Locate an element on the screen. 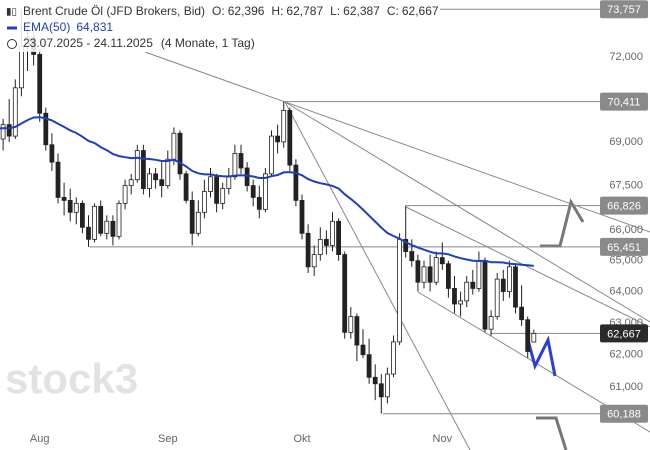 The height and width of the screenshot is (450, 650). ohlc-key: O: is located at coordinates (218, 11).